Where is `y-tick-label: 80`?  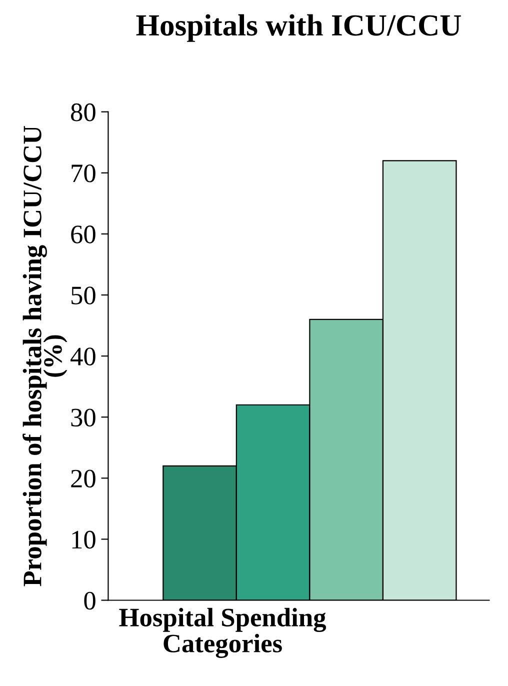 y-tick-label: 80 is located at coordinates (83, 112).